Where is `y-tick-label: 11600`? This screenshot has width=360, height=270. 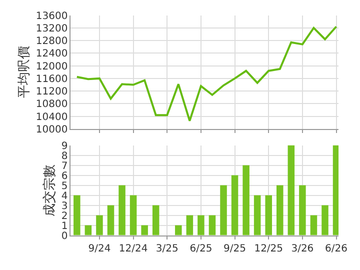 y-tick-label: 11600 is located at coordinates (52, 79).